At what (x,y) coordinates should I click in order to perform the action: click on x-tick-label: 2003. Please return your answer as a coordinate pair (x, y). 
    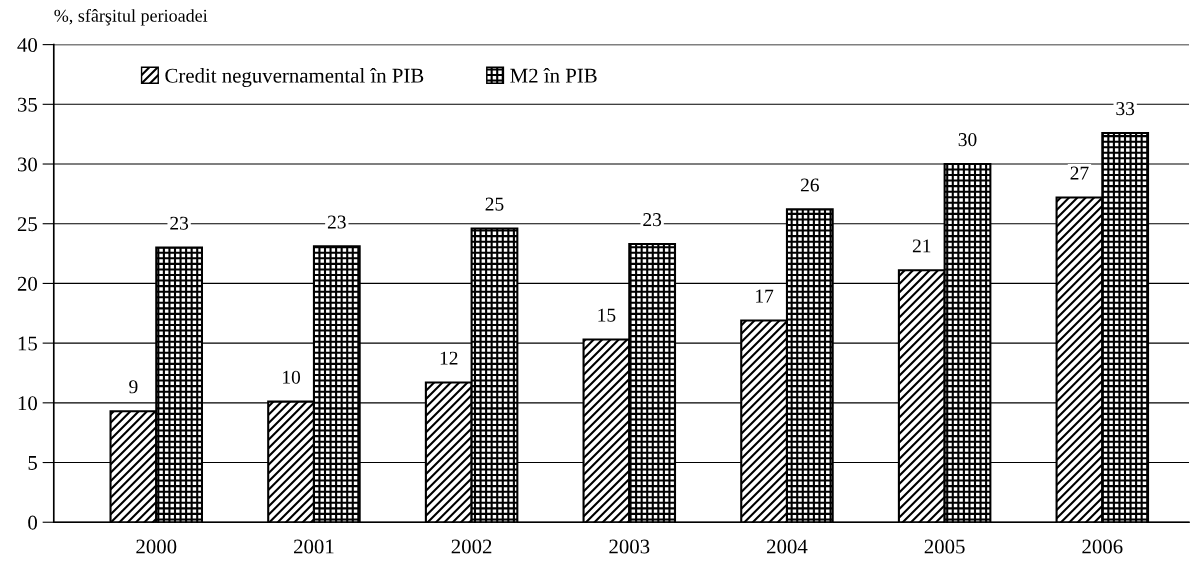
    Looking at the image, I should click on (629, 546).